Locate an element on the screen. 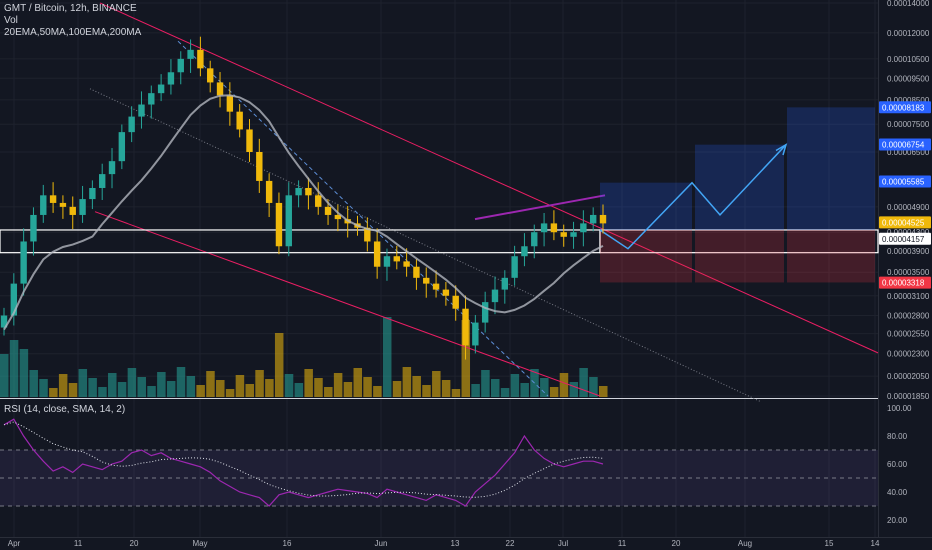 This screenshot has height=550, width=932. price-tick-label: 0.00012000 is located at coordinates (908, 33).